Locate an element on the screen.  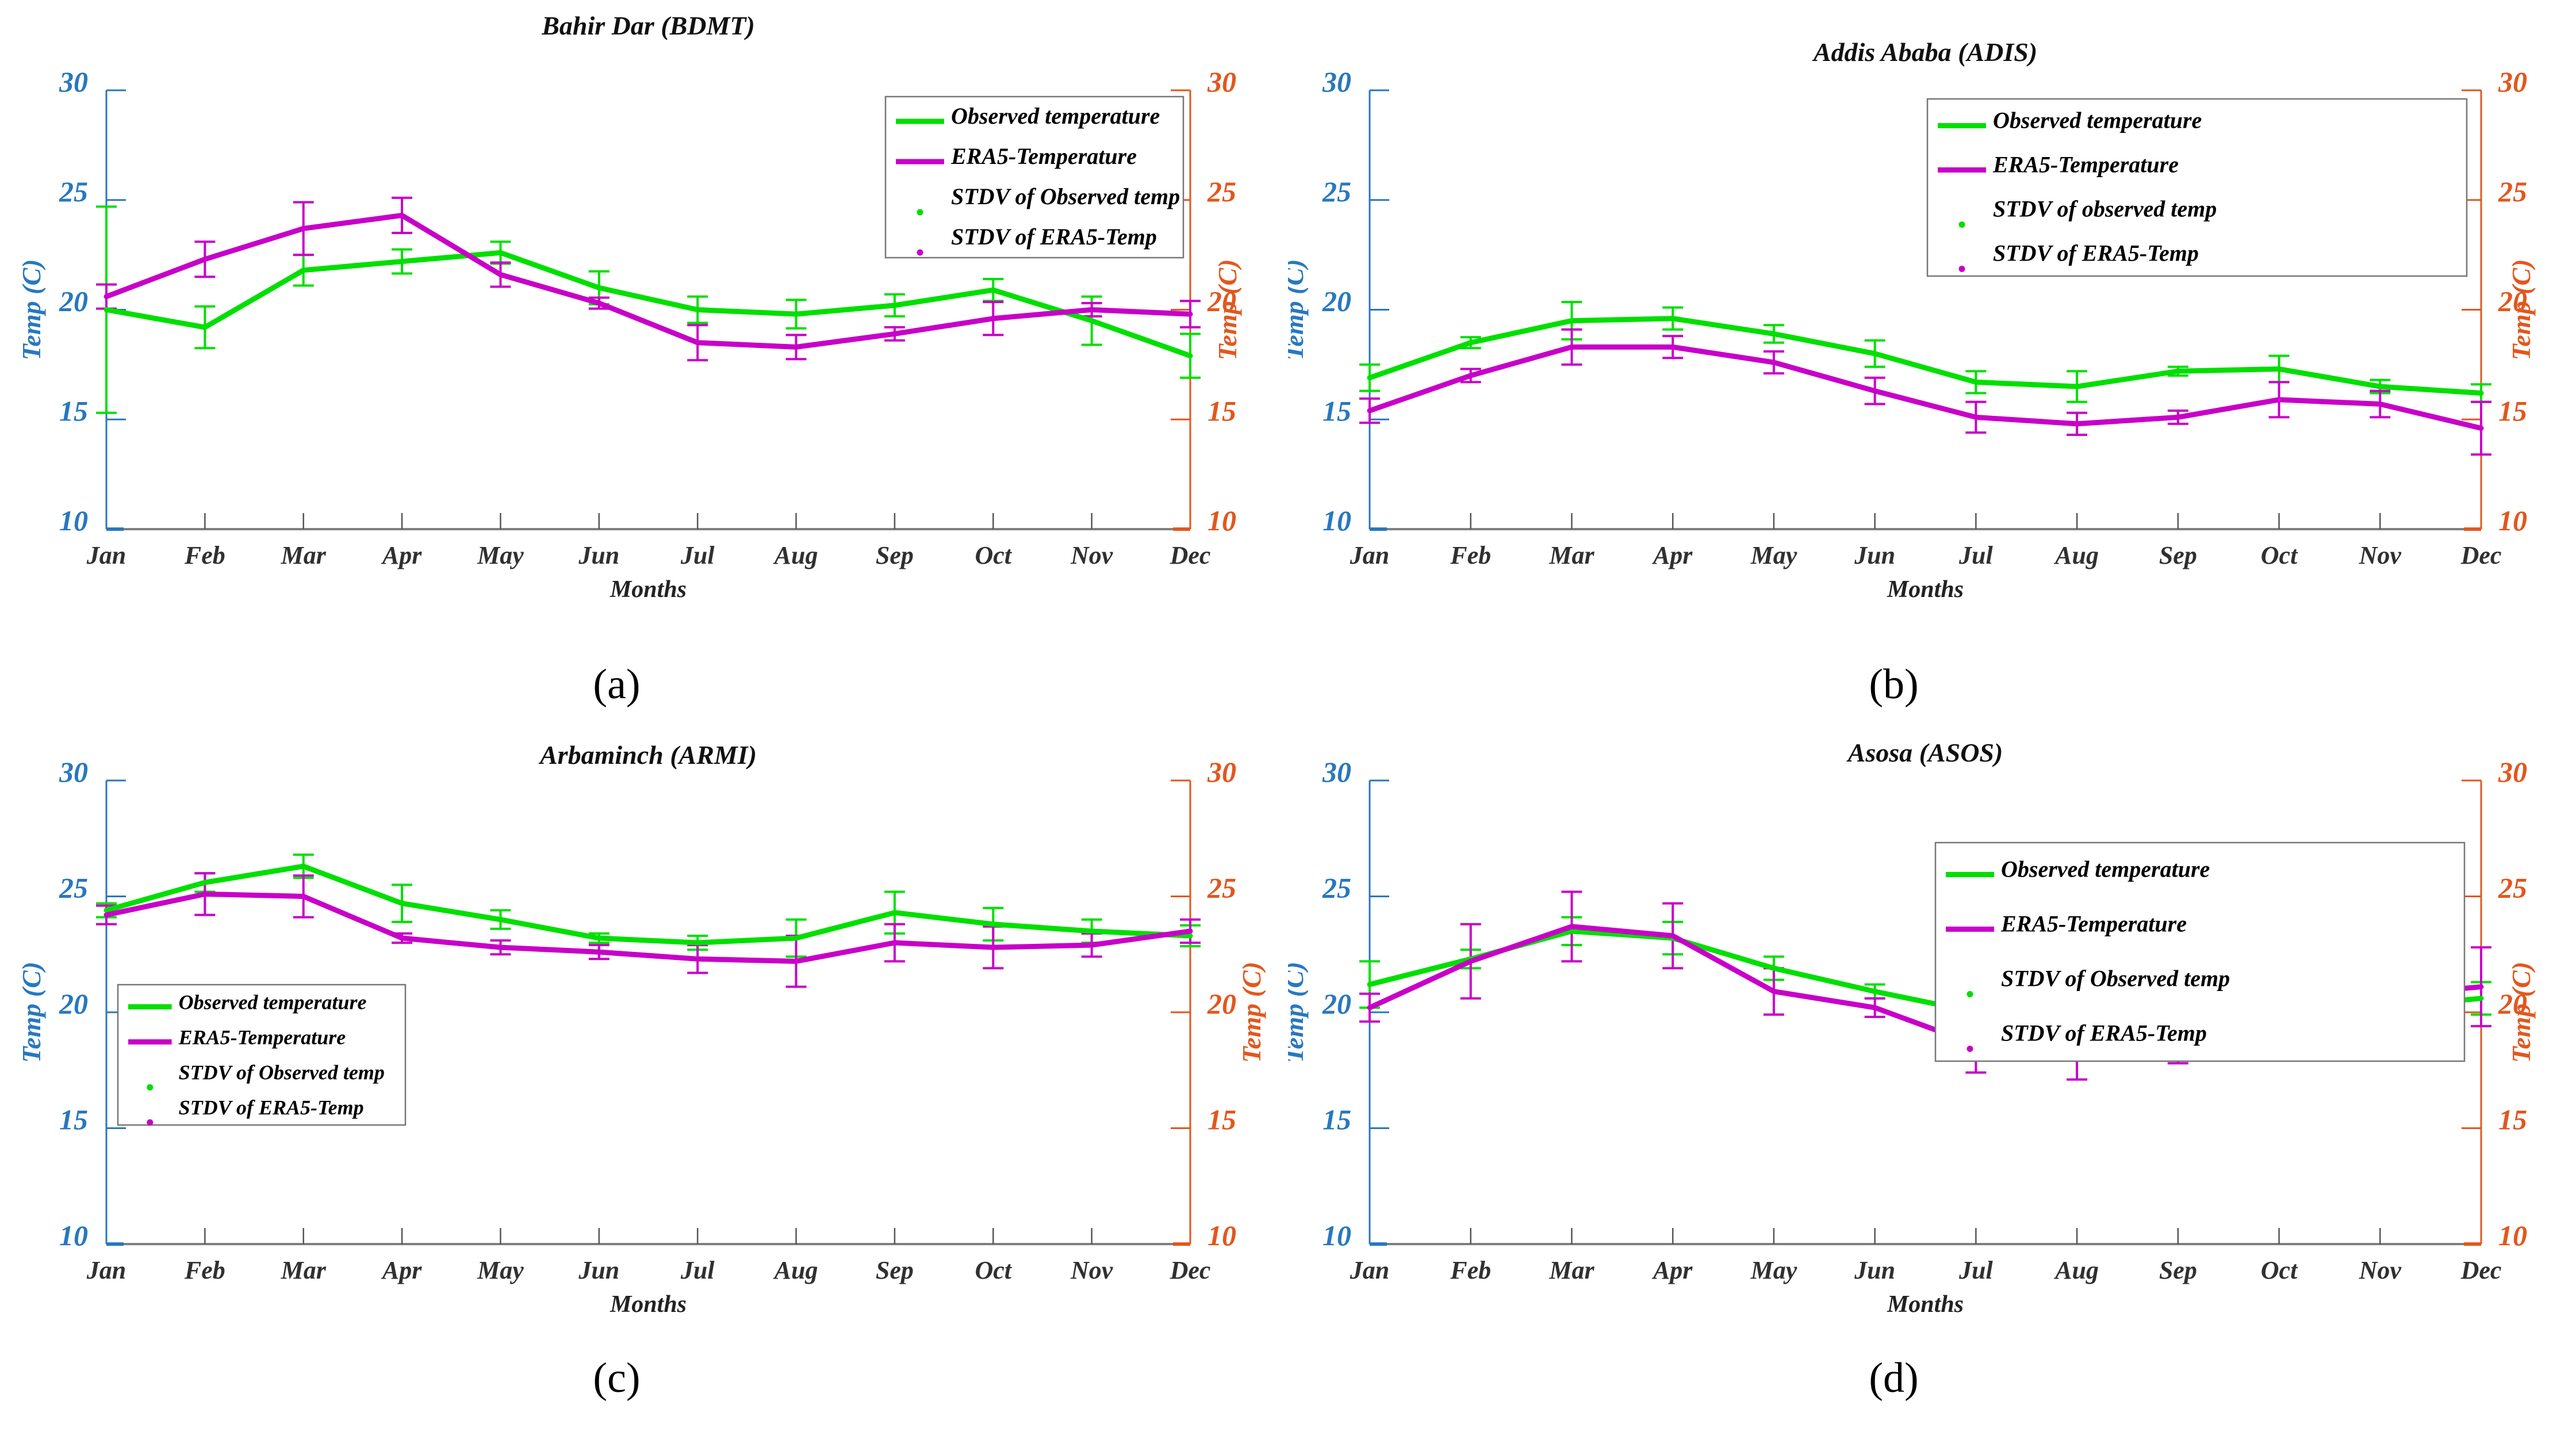
legend-box is located at coordinates (2200, 952).